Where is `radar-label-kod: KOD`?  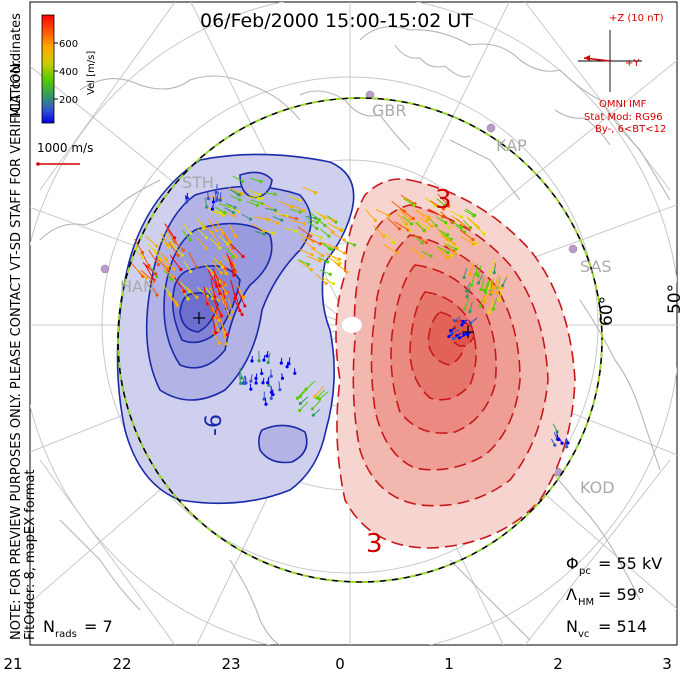
radar-label-kod: KOD is located at coordinates (597, 487).